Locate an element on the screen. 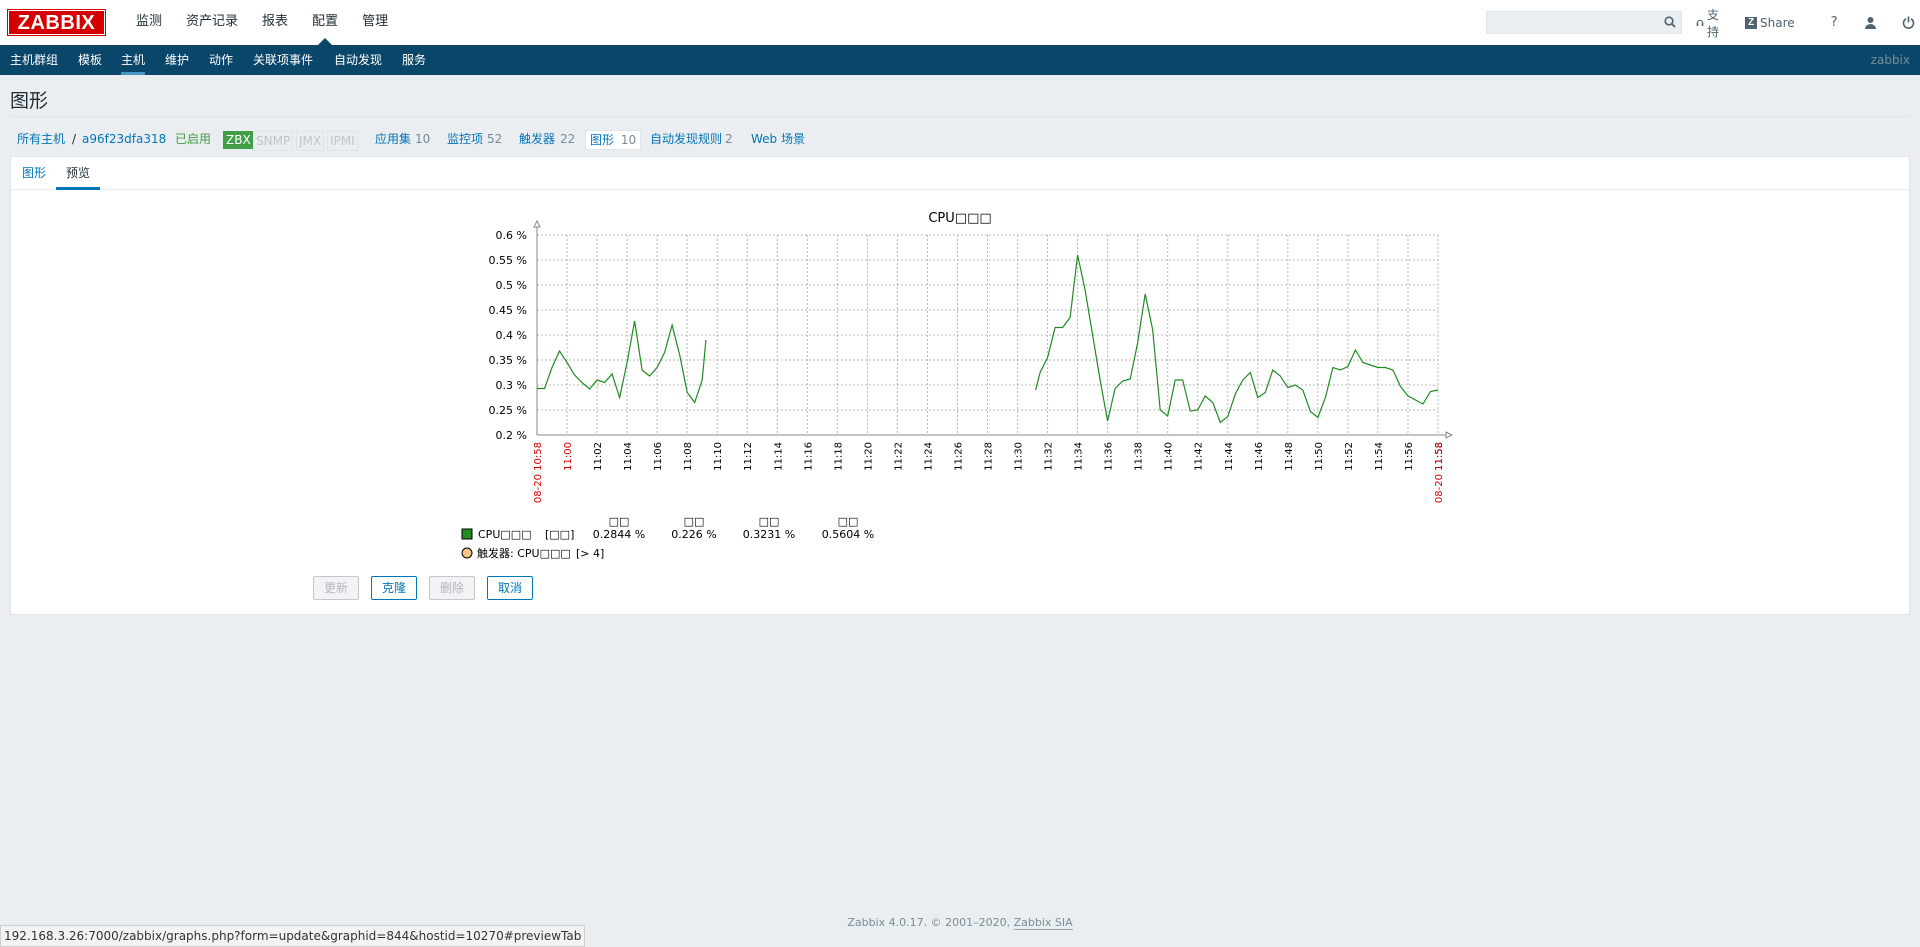 The image size is (1920, 947). triggers-link: 触发器 is located at coordinates (537, 139).